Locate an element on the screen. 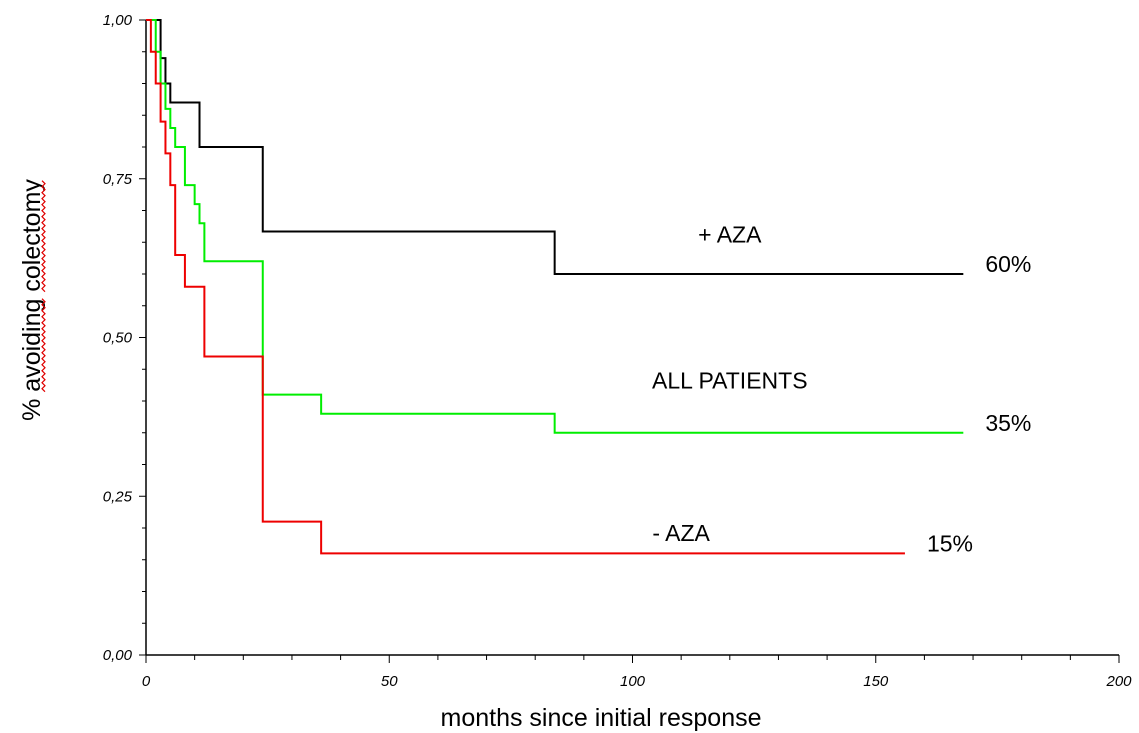 The width and height of the screenshot is (1139, 733). series-end-label: 35% is located at coordinates (1008, 423).